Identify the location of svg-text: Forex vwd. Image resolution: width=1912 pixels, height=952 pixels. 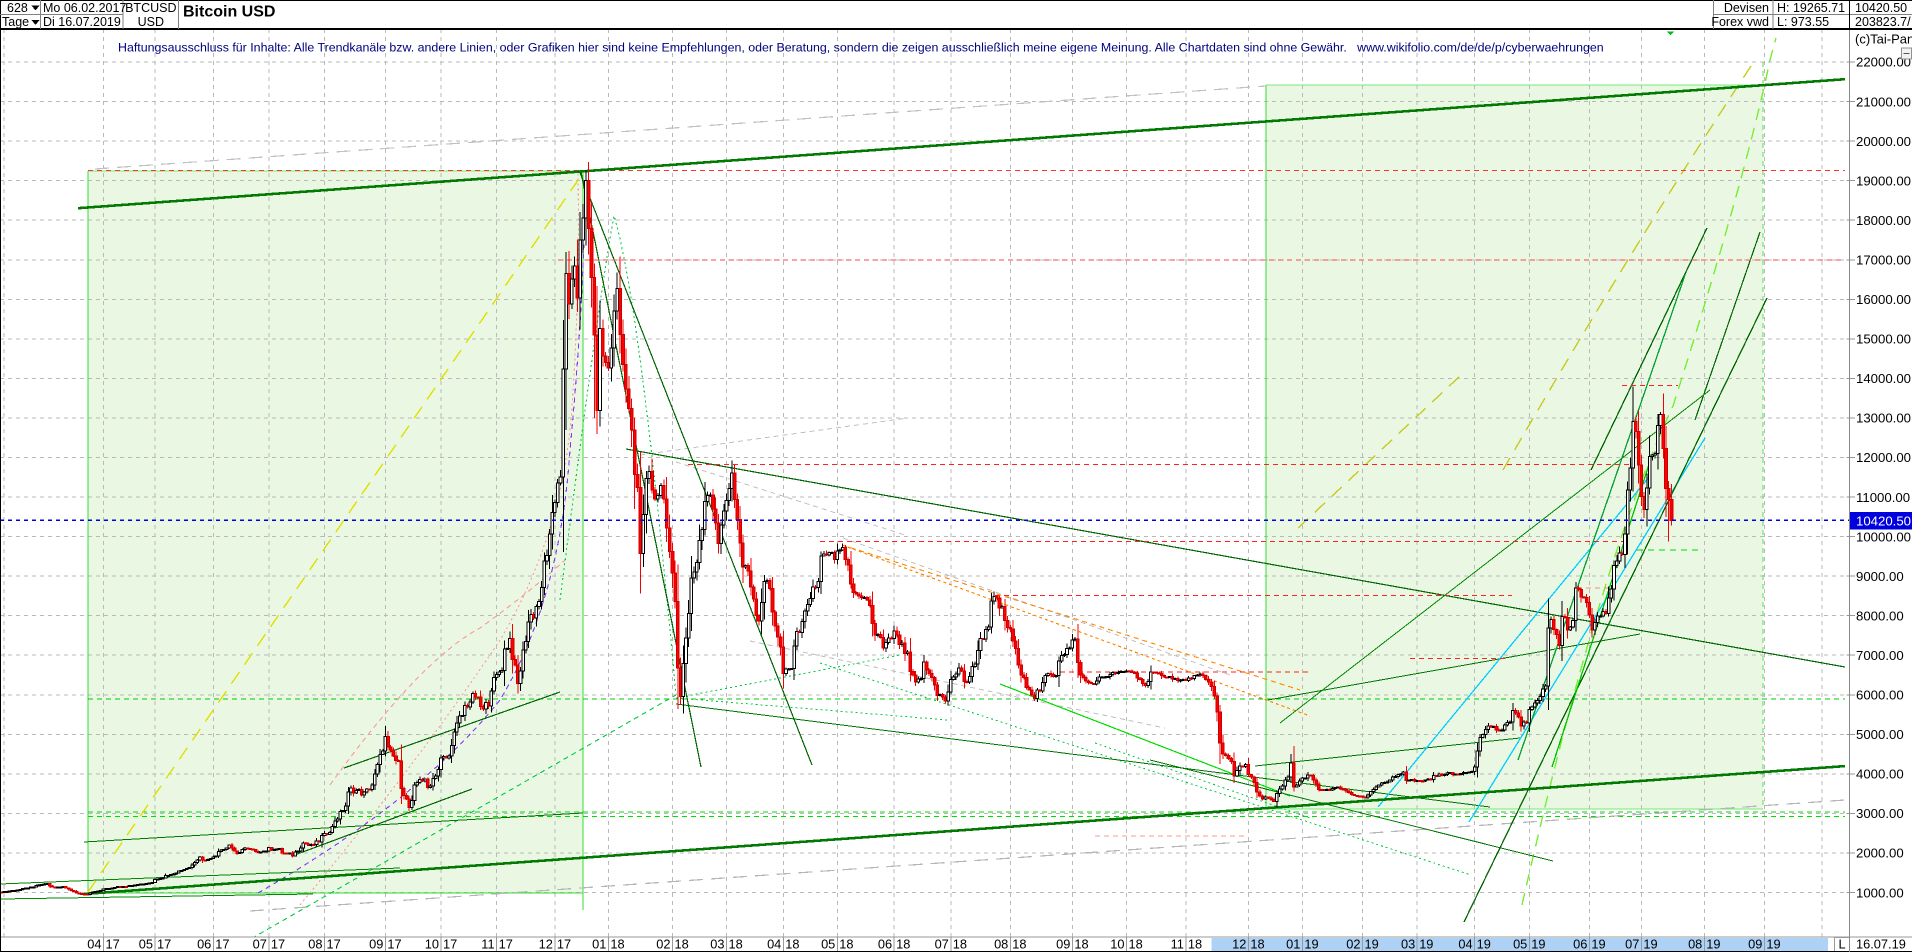
(1740, 22).